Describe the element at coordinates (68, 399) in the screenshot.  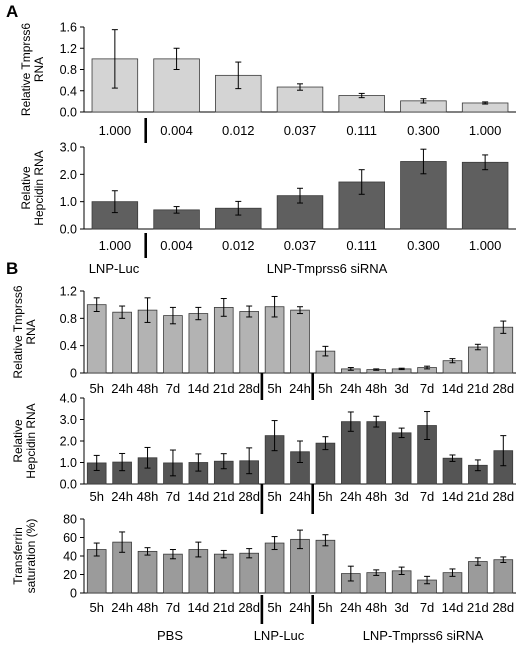
I see `y-tick-label: 4.0` at that location.